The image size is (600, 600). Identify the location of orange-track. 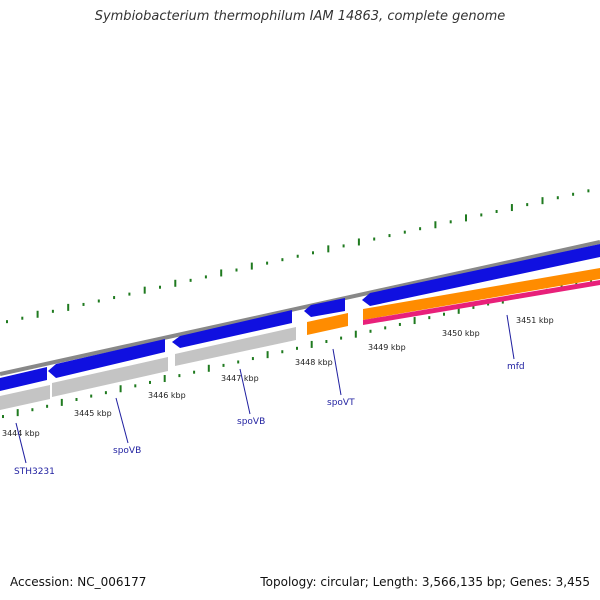
(453, 301).